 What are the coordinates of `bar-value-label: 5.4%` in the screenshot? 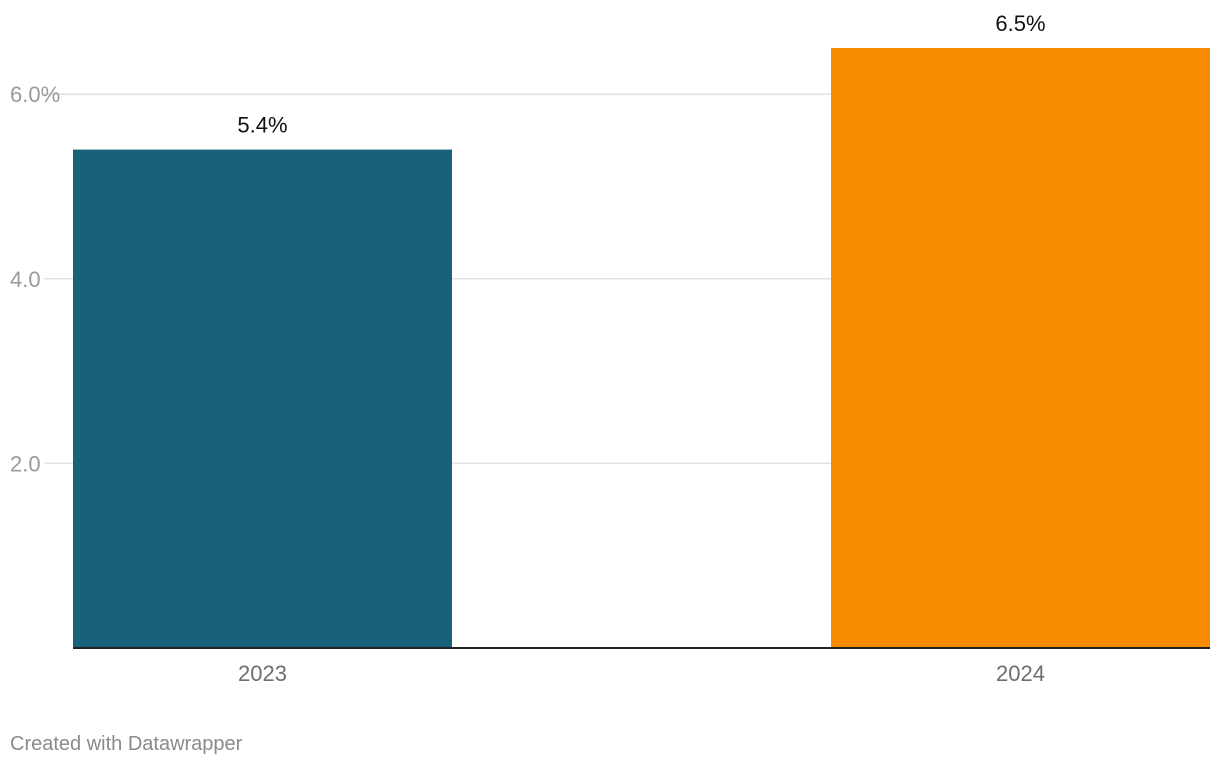 It's located at (262, 125).